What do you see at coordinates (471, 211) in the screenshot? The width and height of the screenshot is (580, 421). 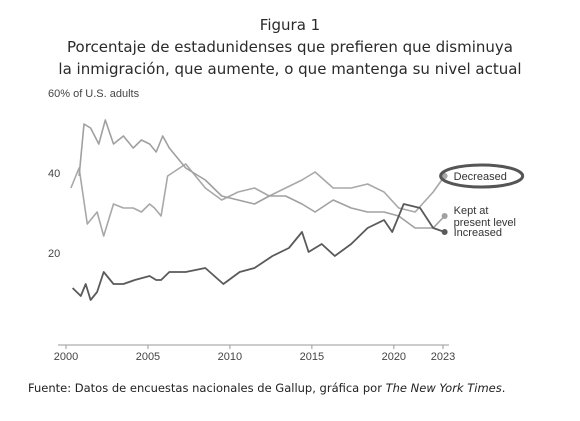 I see `series-label-1: Kept at` at bounding box center [471, 211].